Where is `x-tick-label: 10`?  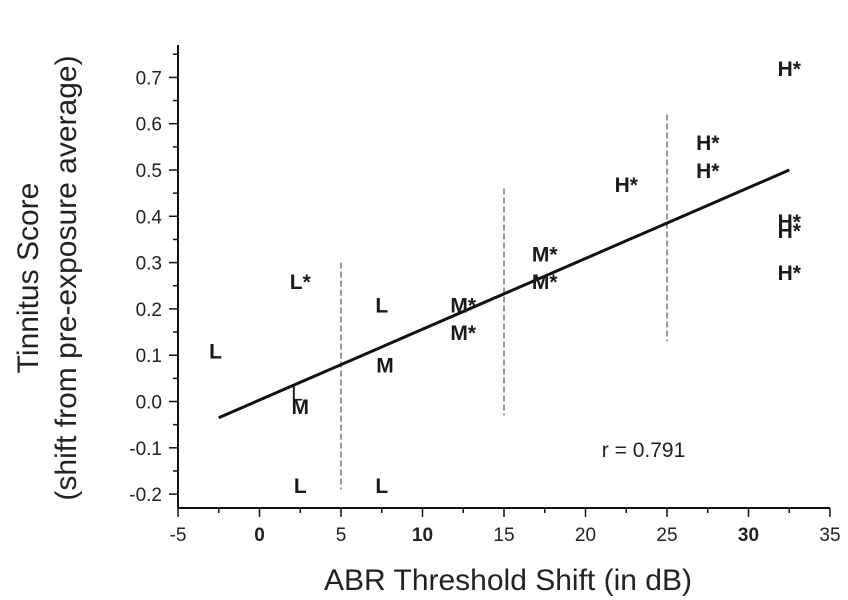
x-tick-label: 10 is located at coordinates (422, 535).